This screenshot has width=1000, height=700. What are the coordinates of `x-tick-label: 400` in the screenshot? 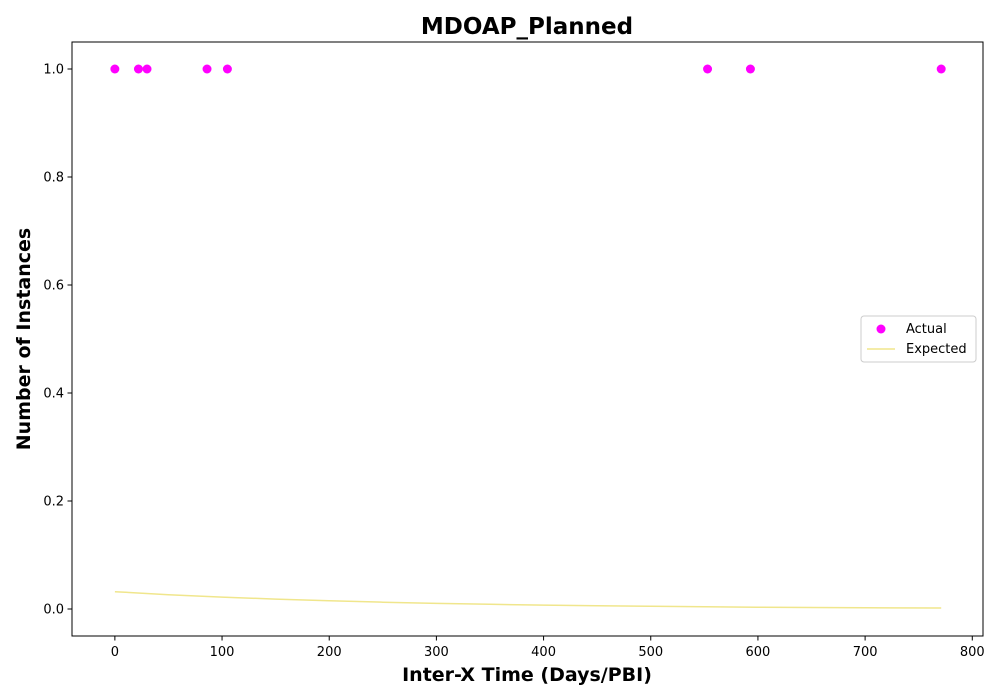 It's located at (543, 652).